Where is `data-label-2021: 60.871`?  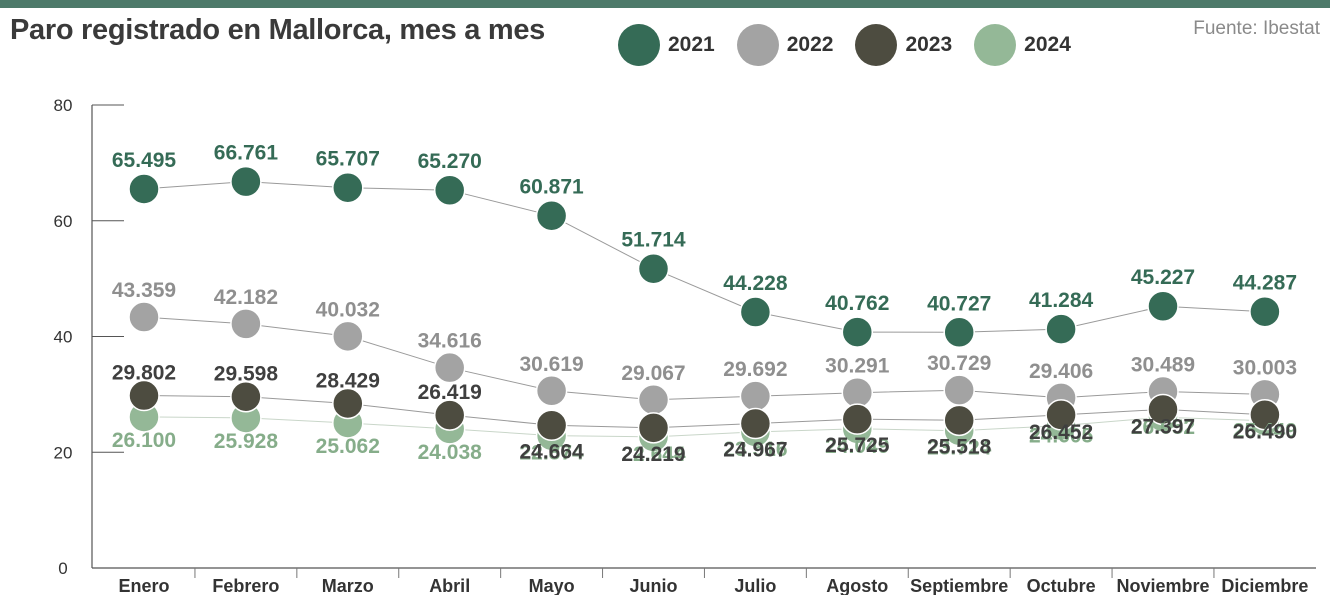 data-label-2021: 60.871 is located at coordinates (551, 187).